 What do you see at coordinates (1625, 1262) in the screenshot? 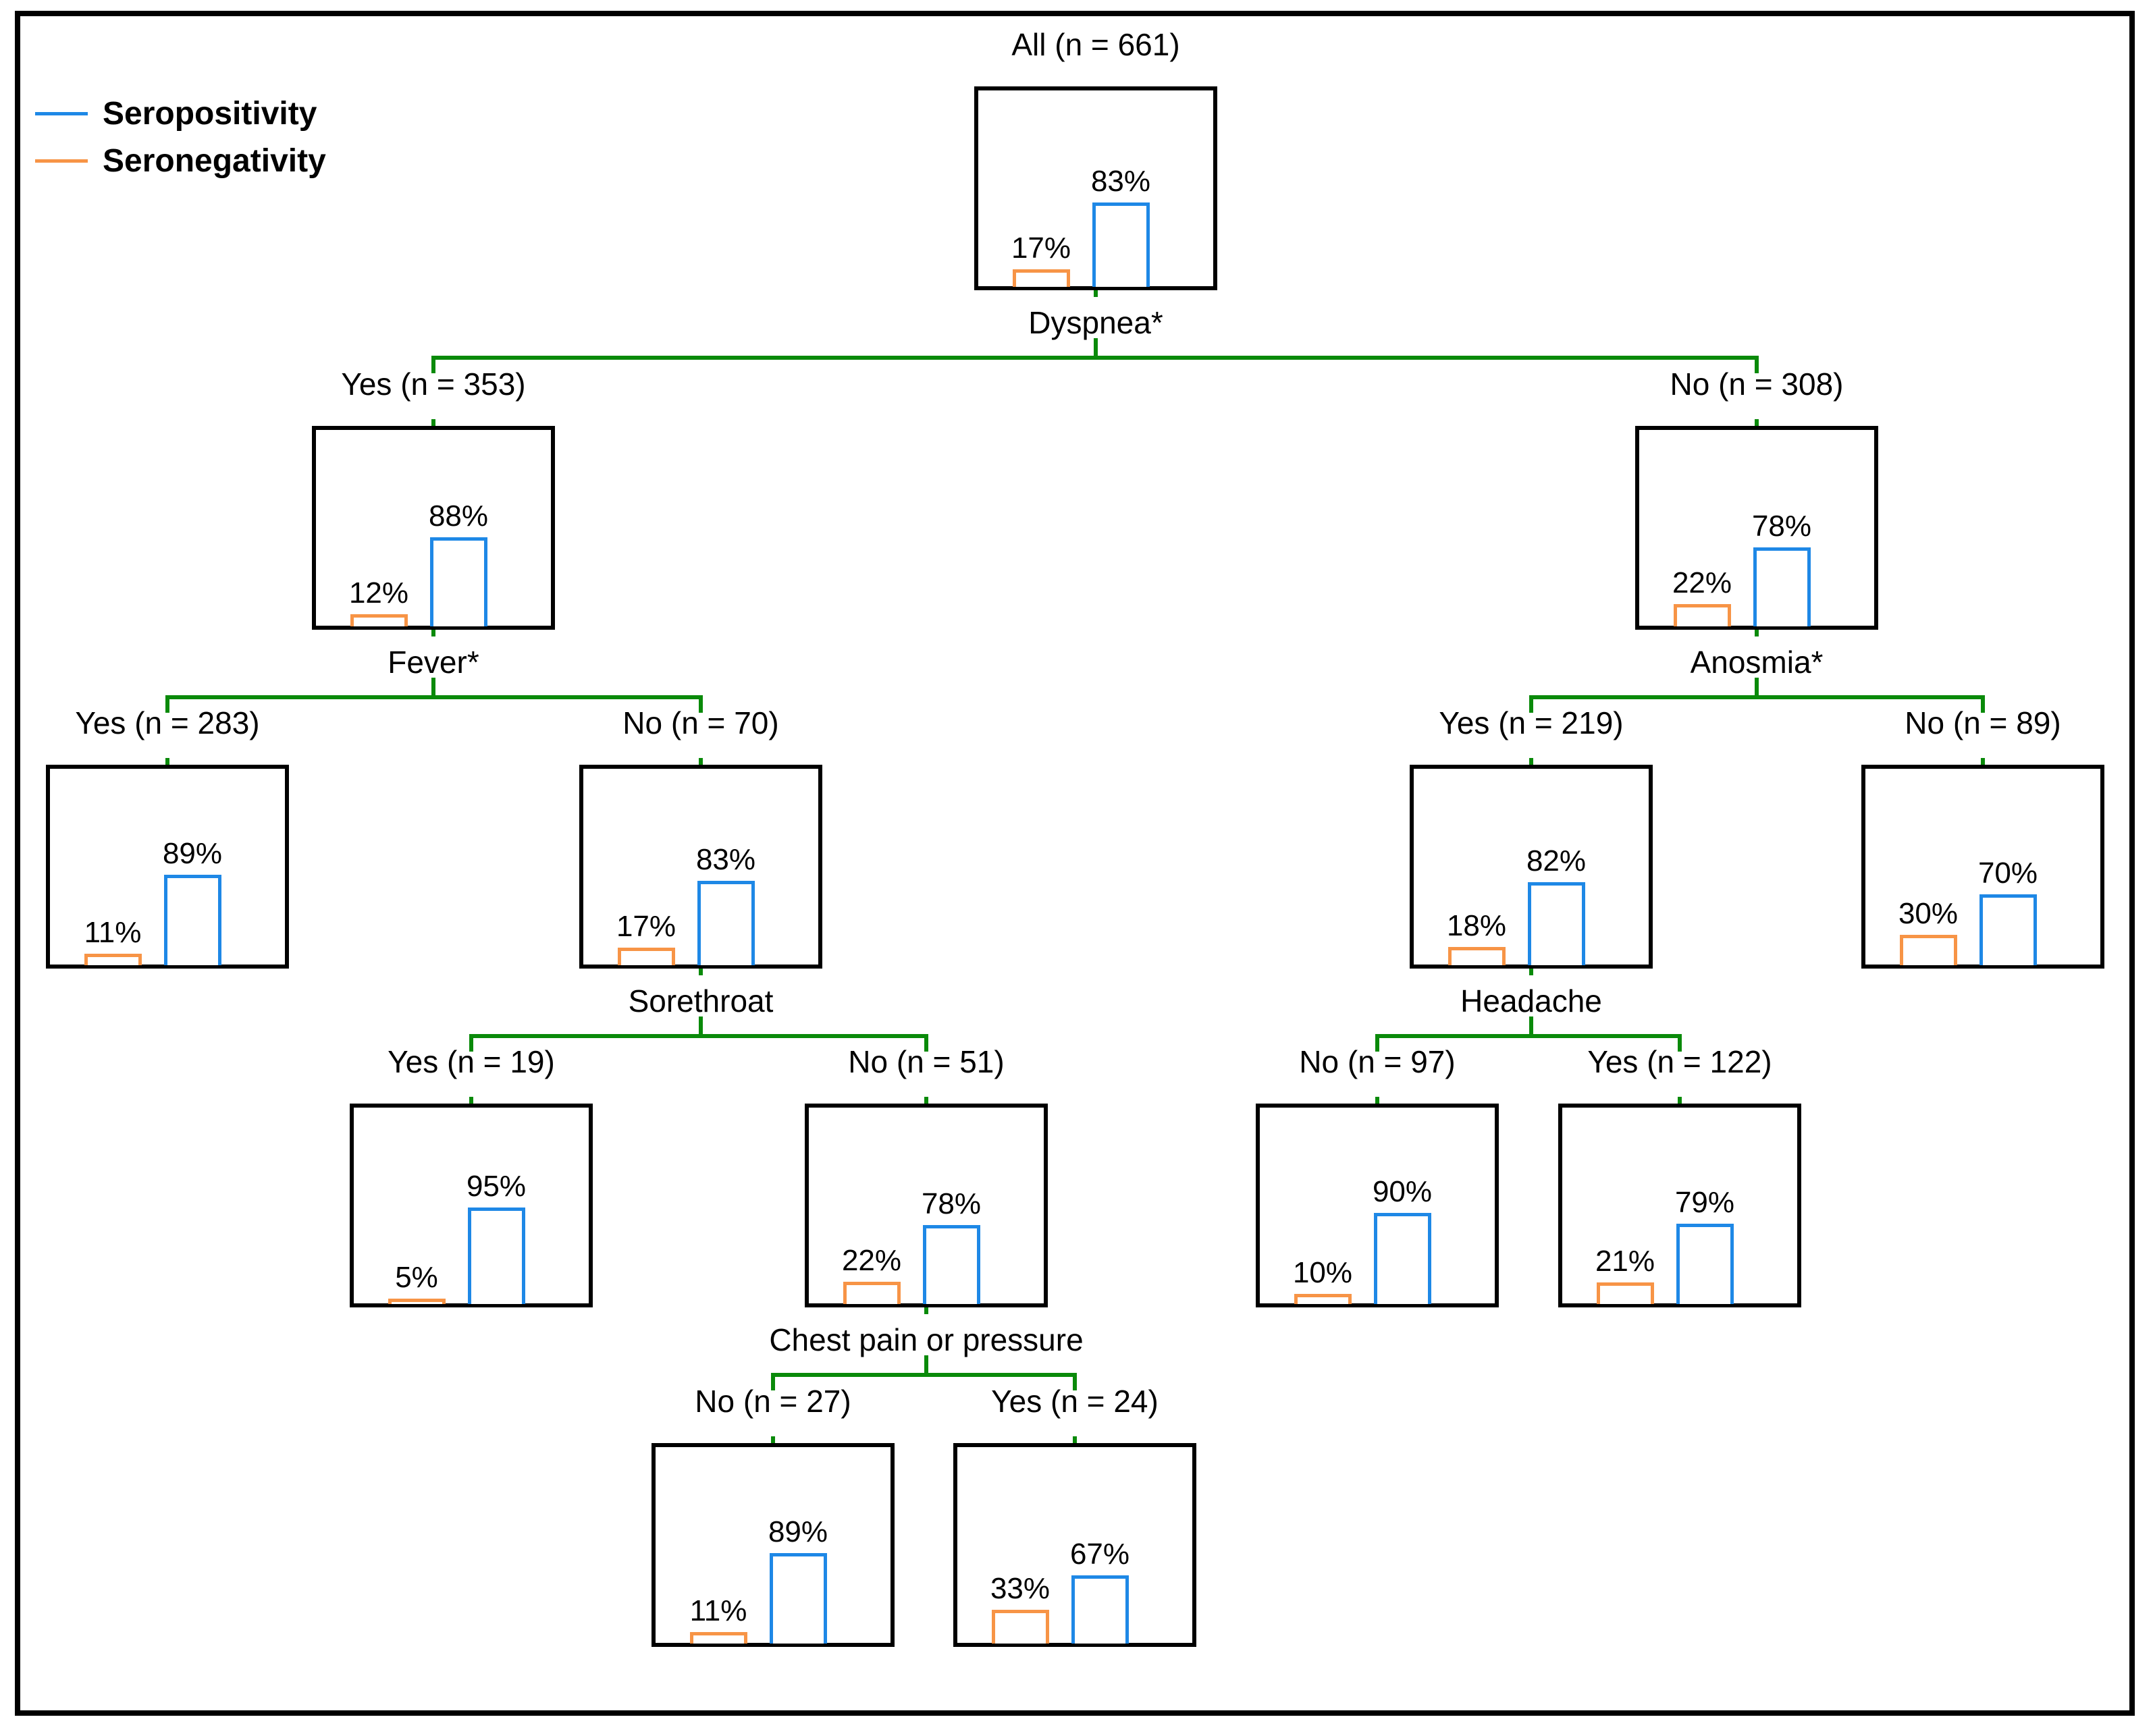
I see `seronegativity-percent-label: 21%` at bounding box center [1625, 1262].